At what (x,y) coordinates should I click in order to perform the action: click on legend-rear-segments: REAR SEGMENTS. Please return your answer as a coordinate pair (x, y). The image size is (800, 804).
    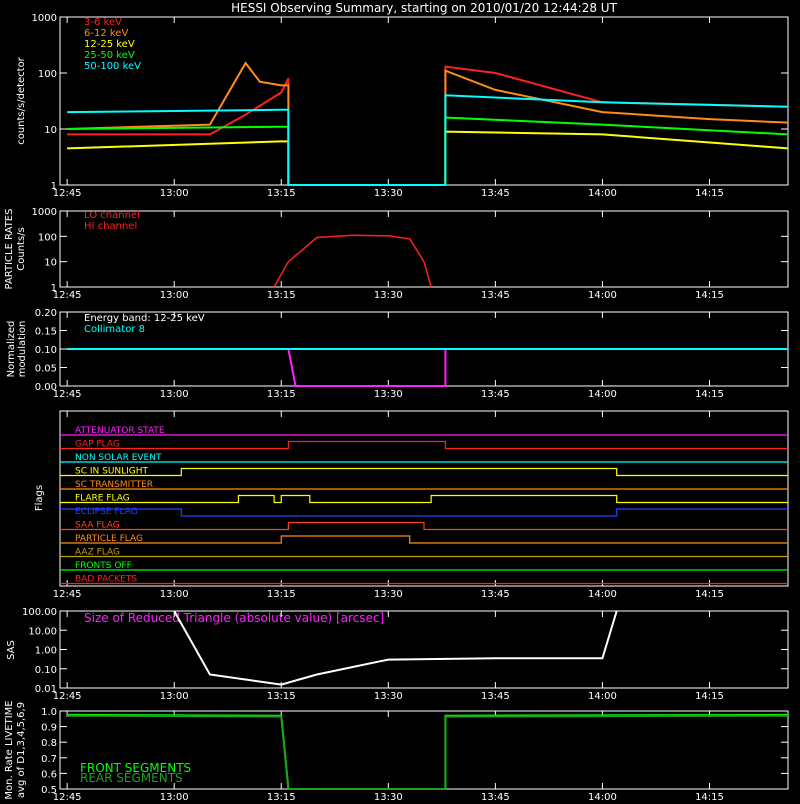
    Looking at the image, I should click on (131, 778).